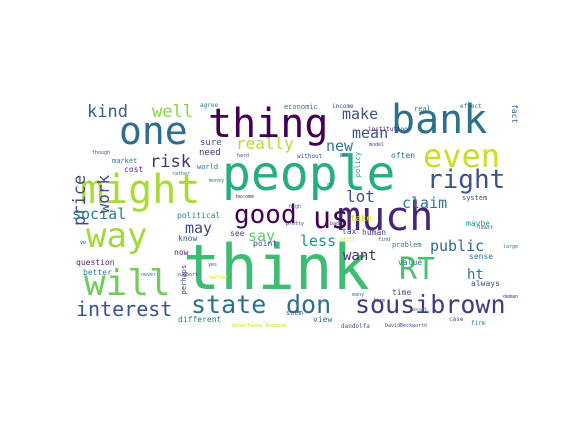  Describe the element at coordinates (124, 309) in the screenshot. I see `cloud-word: interest` at that location.